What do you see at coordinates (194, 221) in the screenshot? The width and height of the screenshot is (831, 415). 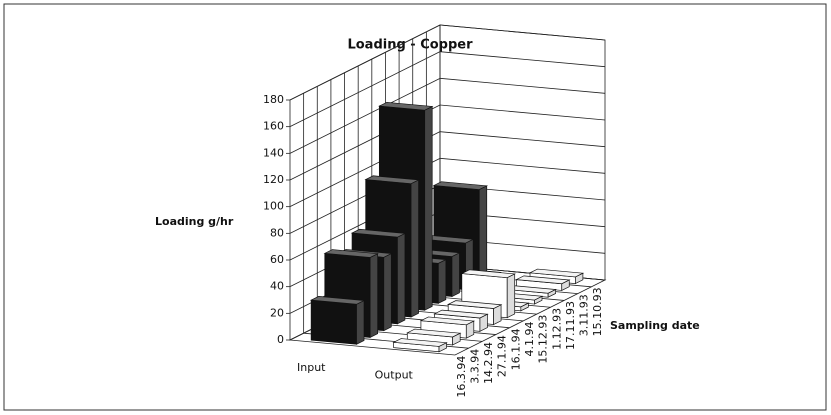 I see `y-axis-label: Loading g/hr` at bounding box center [194, 221].